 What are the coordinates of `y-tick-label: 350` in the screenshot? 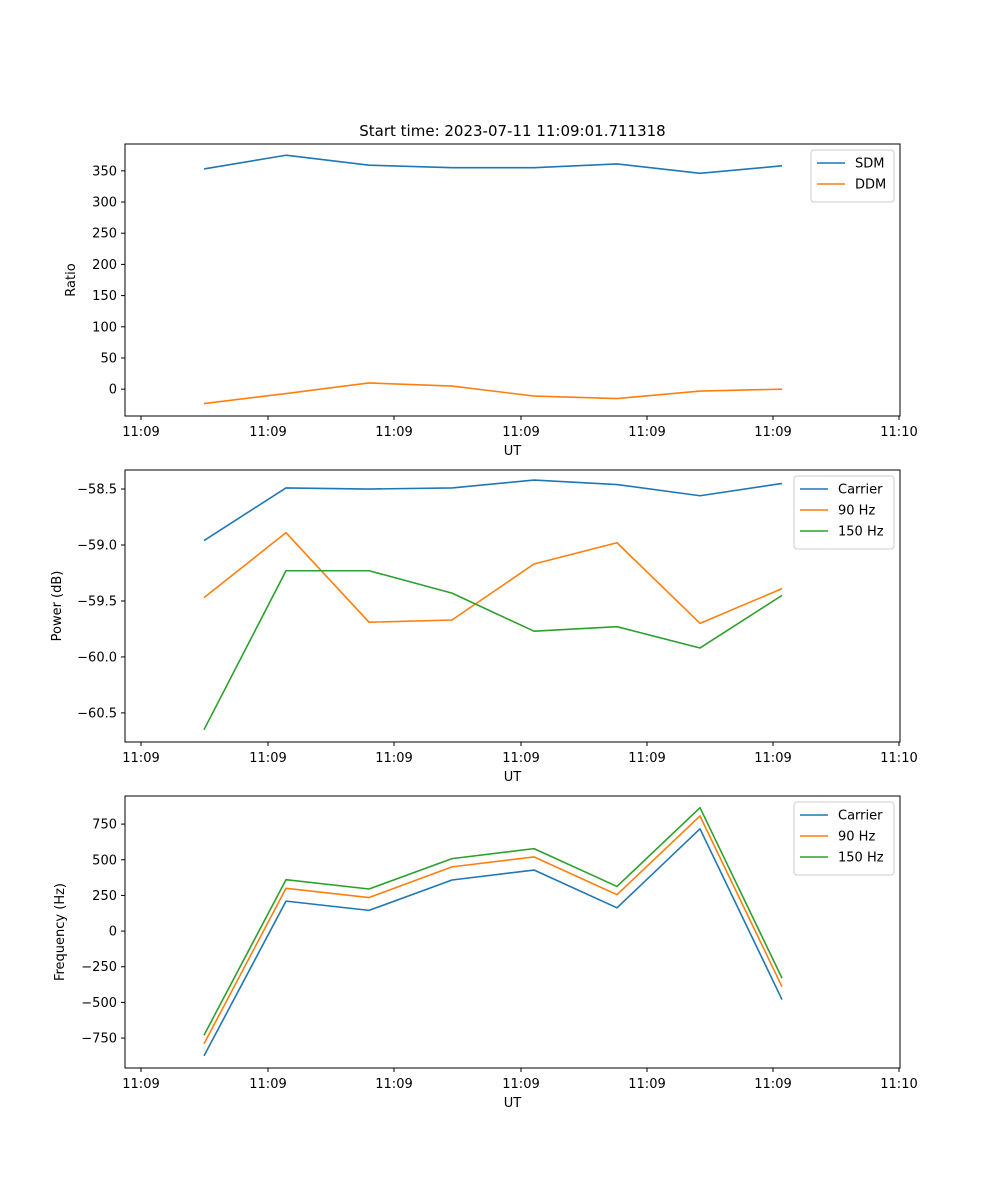 It's located at (104, 171).